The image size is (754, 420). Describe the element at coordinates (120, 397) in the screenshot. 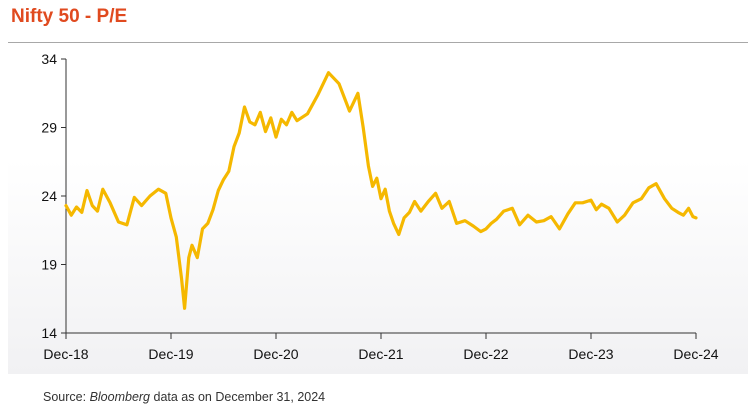

I see `source-italic: Bloomberg` at that location.